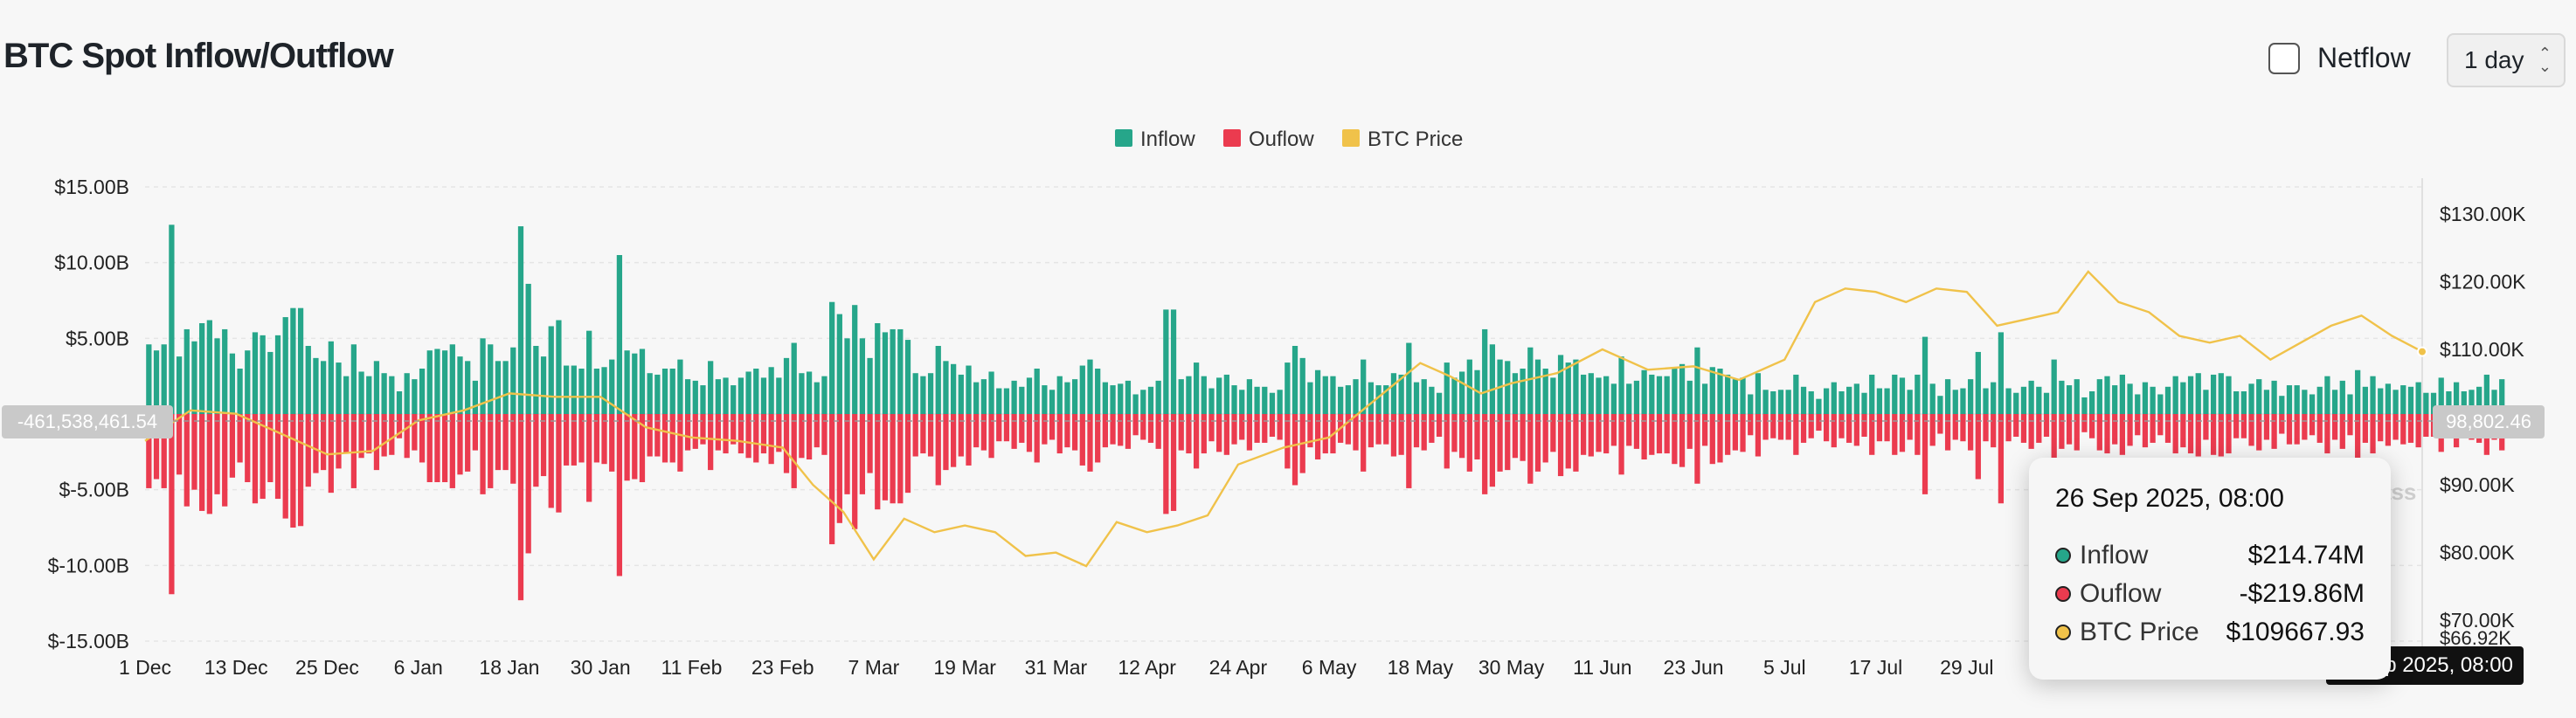 The image size is (2576, 718). What do you see at coordinates (2210, 633) in the screenshot?
I see `tooltip-row-price: BTC Price $109667.93` at bounding box center [2210, 633].